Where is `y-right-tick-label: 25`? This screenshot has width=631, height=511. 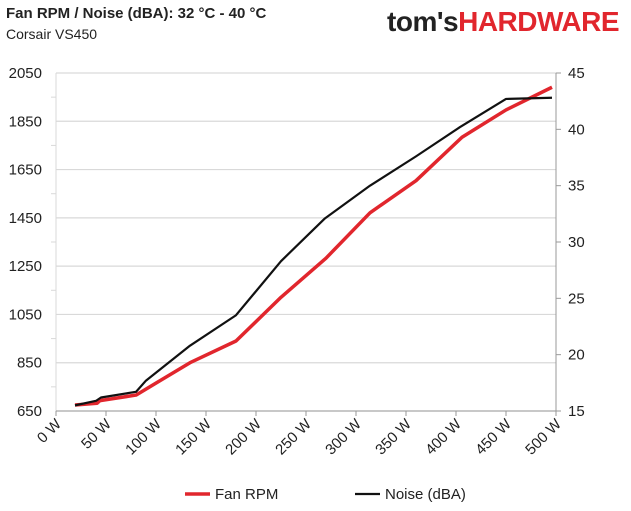
y-right-tick-label: 25 is located at coordinates (576, 298).